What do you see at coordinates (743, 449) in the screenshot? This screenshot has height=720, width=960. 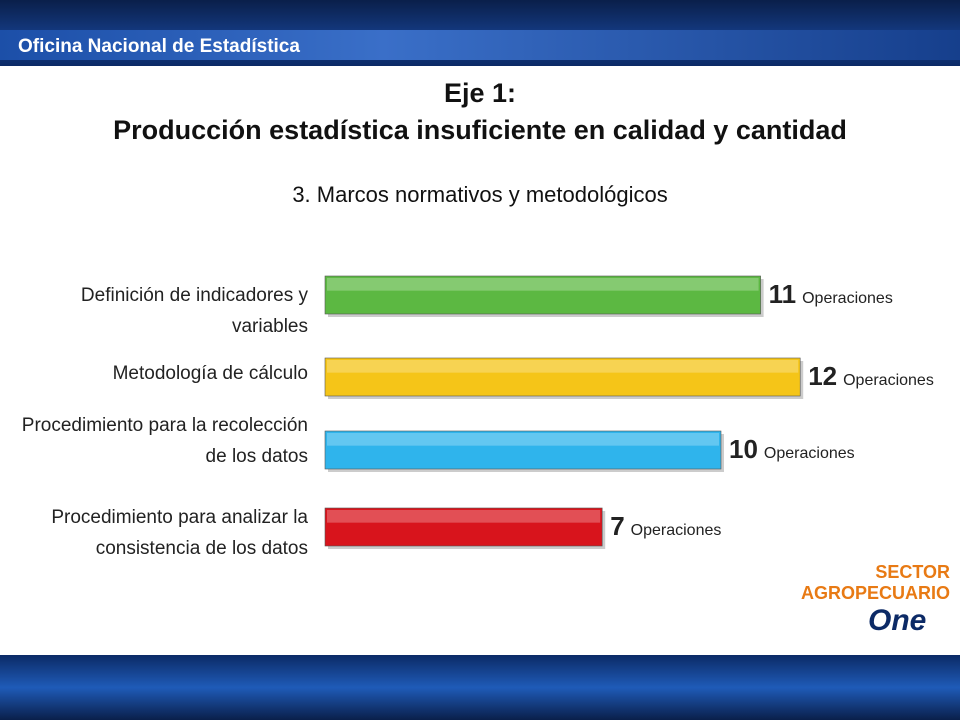 I see `value-label: 10` at bounding box center [743, 449].